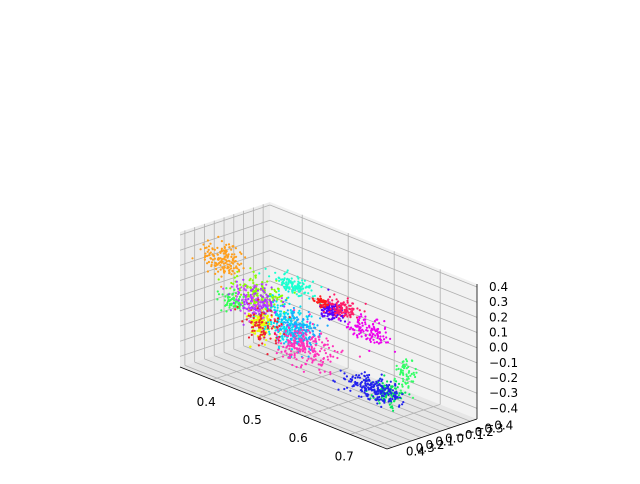  What do you see at coordinates (498, 425) in the screenshot?
I see `y-tick-label-0: −0.4` at bounding box center [498, 425].